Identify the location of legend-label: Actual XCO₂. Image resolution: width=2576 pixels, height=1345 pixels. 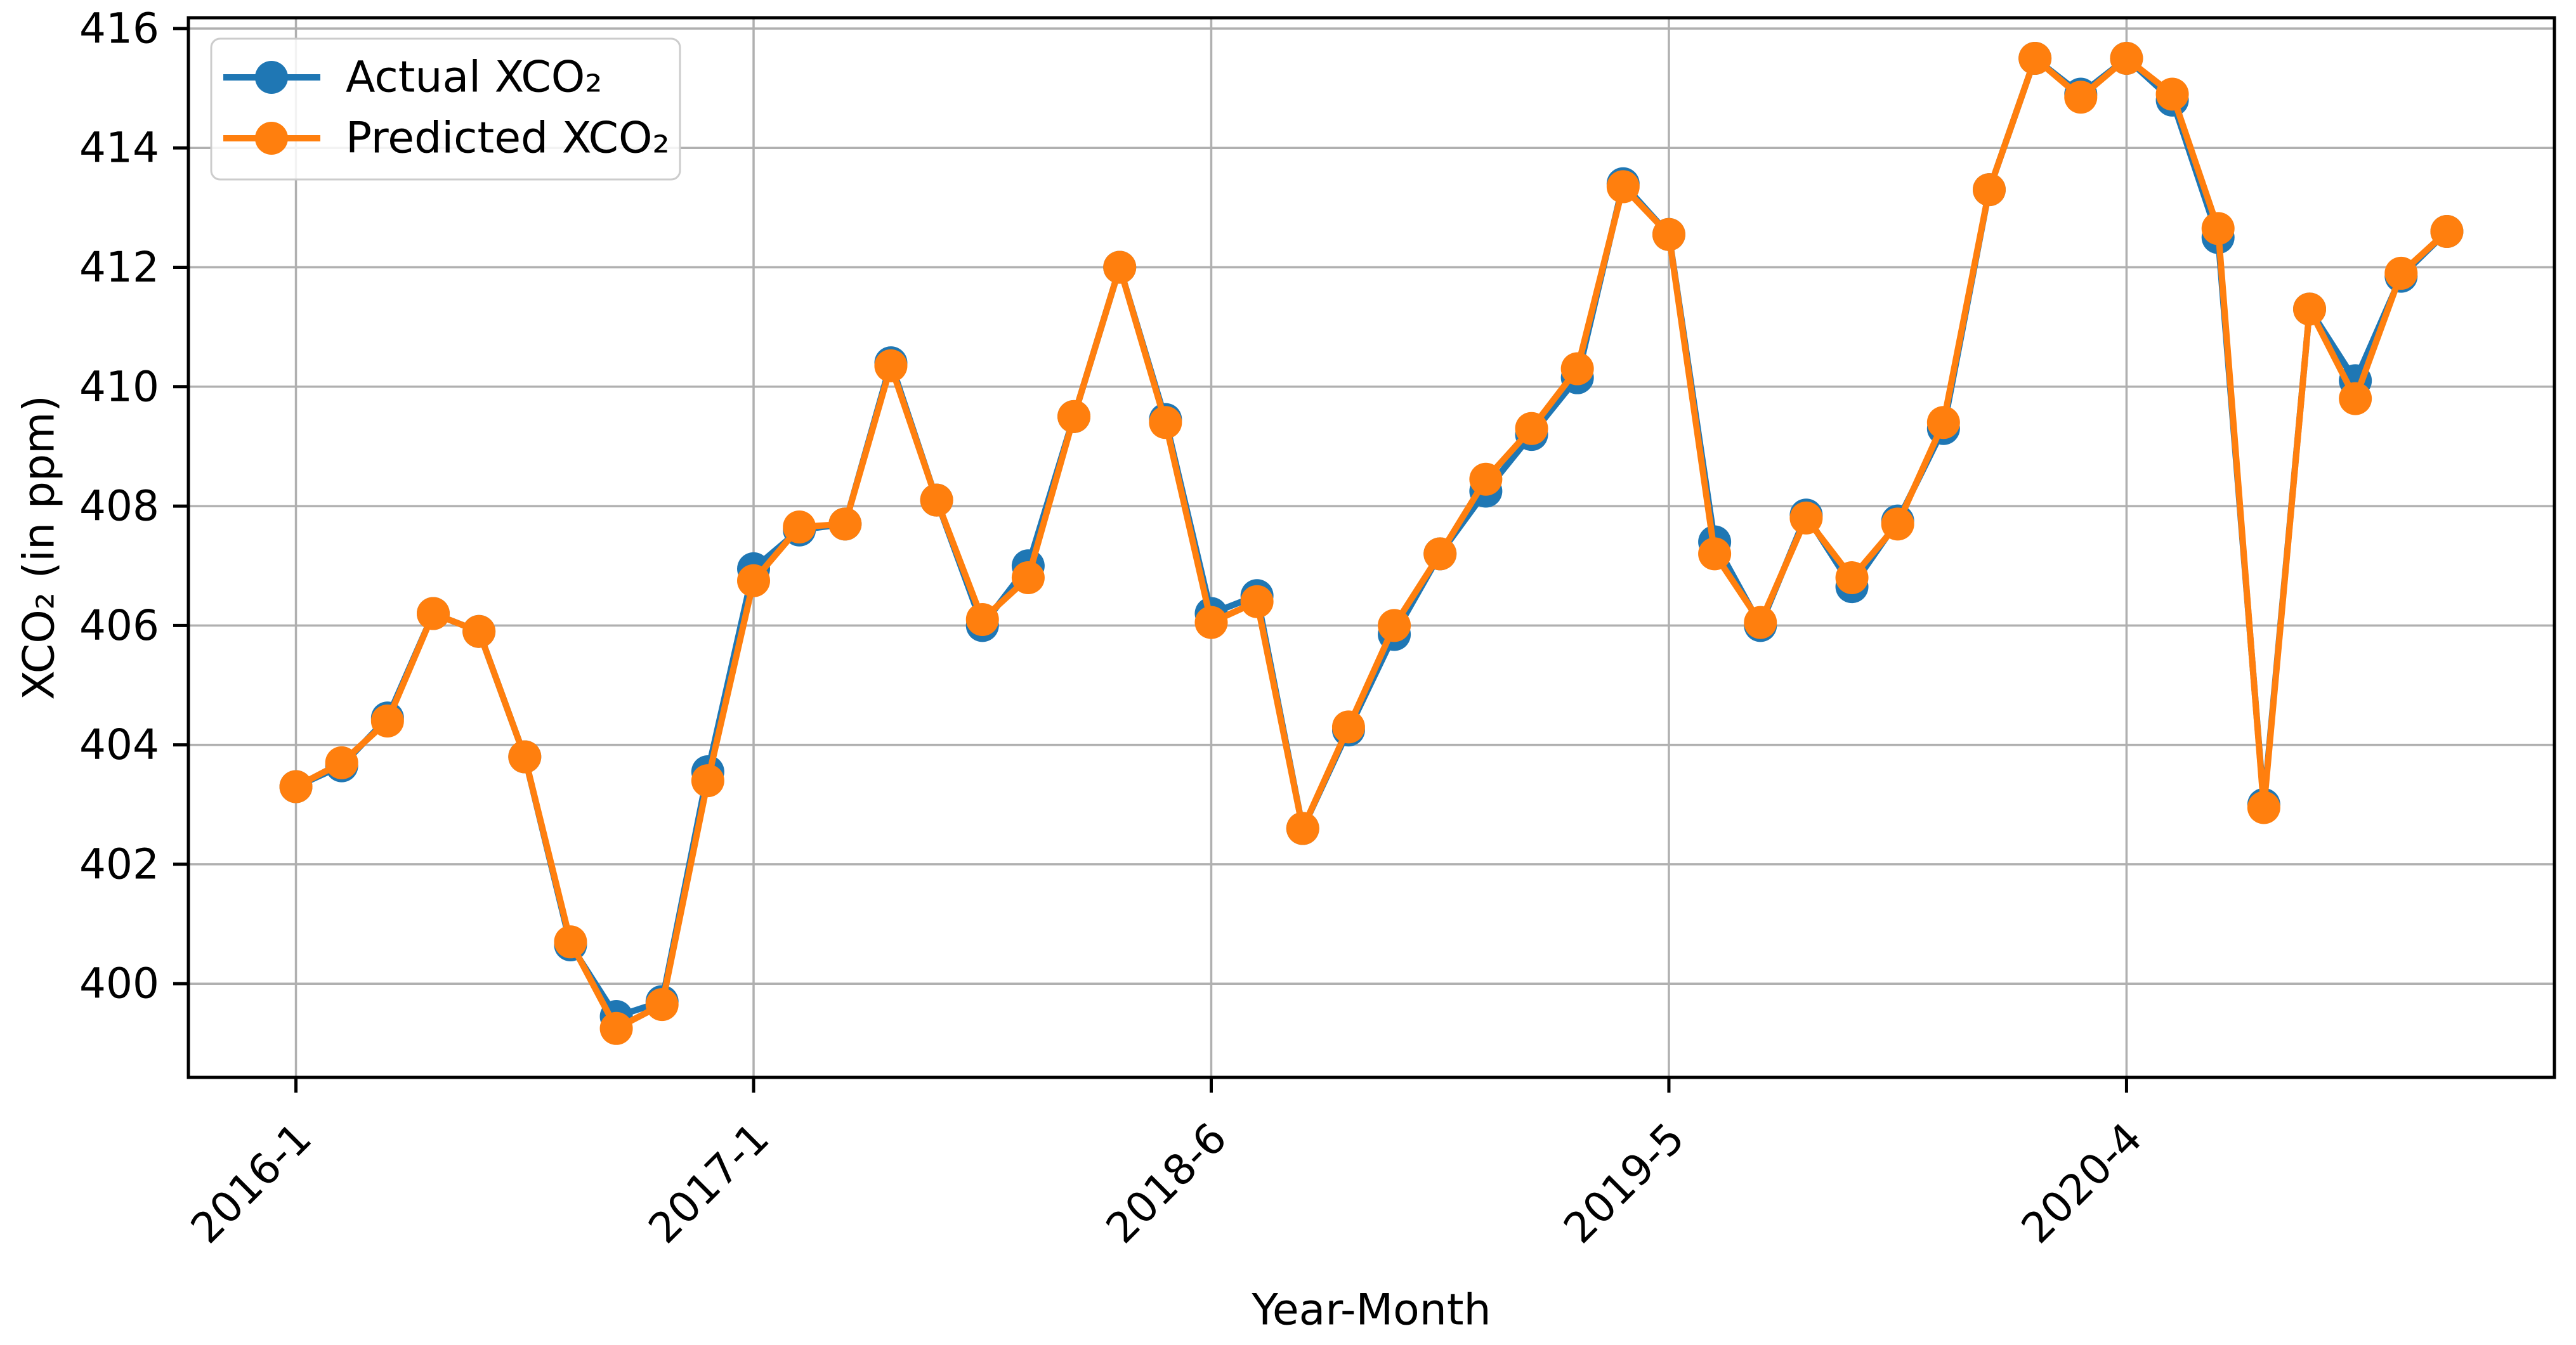
(474, 78).